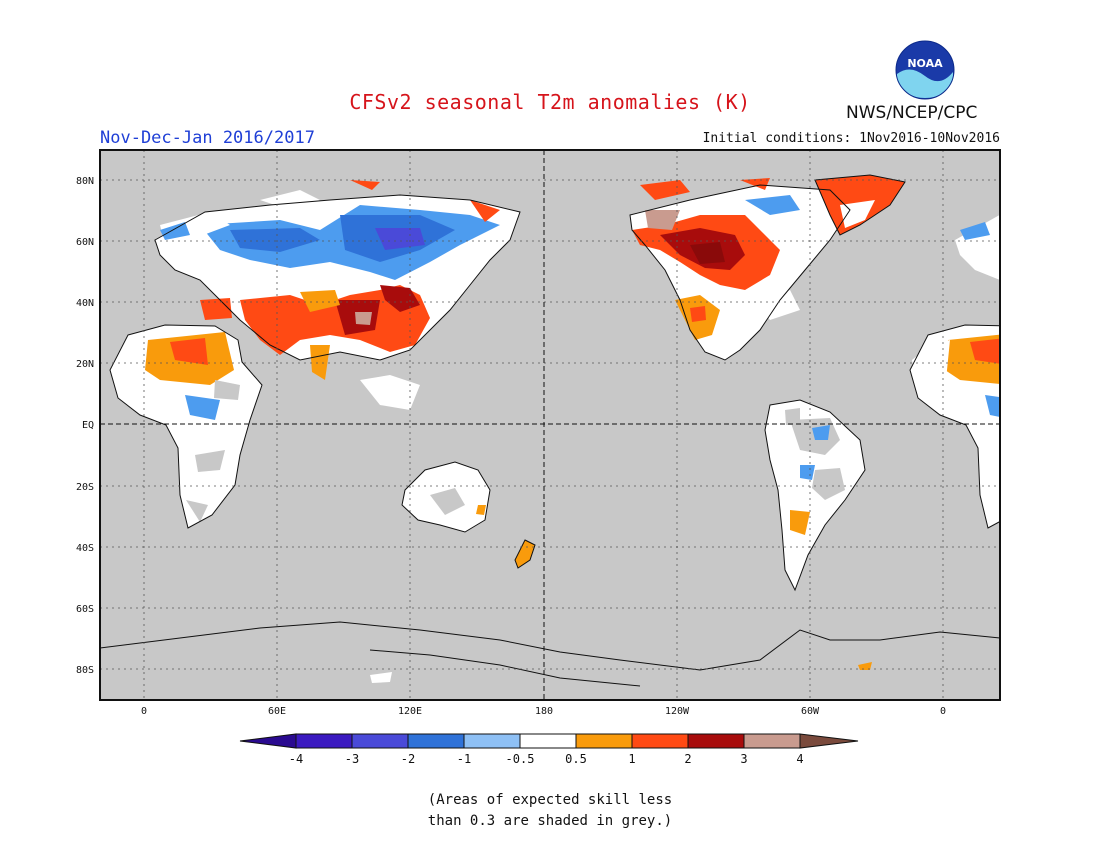 Image resolution: width=1100 pixels, height=850 pixels. What do you see at coordinates (550, 821) in the screenshot?
I see `footnote-line-2: than 0.3 are shaded in grey.)` at bounding box center [550, 821].